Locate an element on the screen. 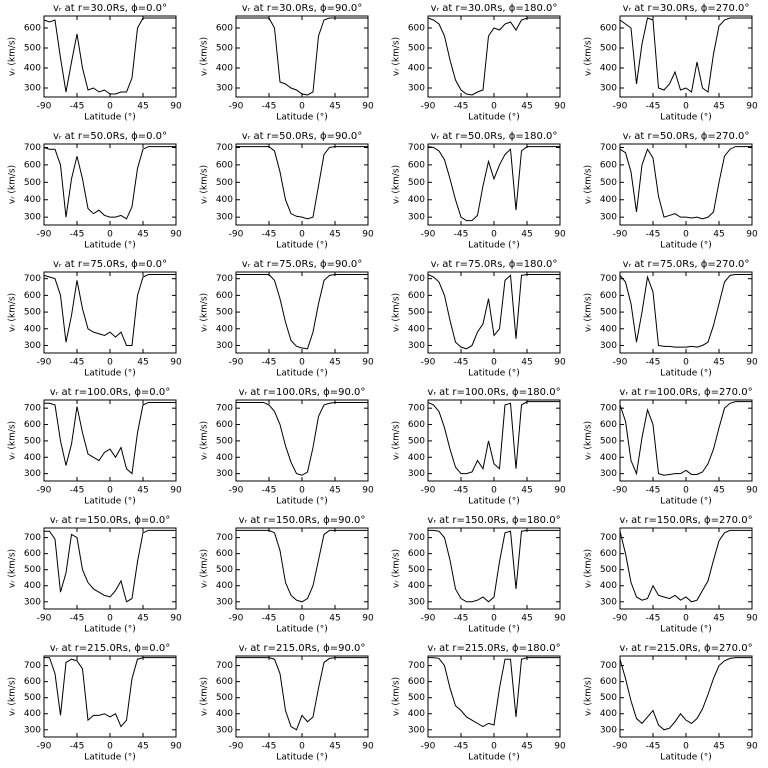 The height and width of the screenshot is (768, 768). chart-title: vᵣ at r=75.0Rs, ϕ=270.0° is located at coordinates (686, 264).